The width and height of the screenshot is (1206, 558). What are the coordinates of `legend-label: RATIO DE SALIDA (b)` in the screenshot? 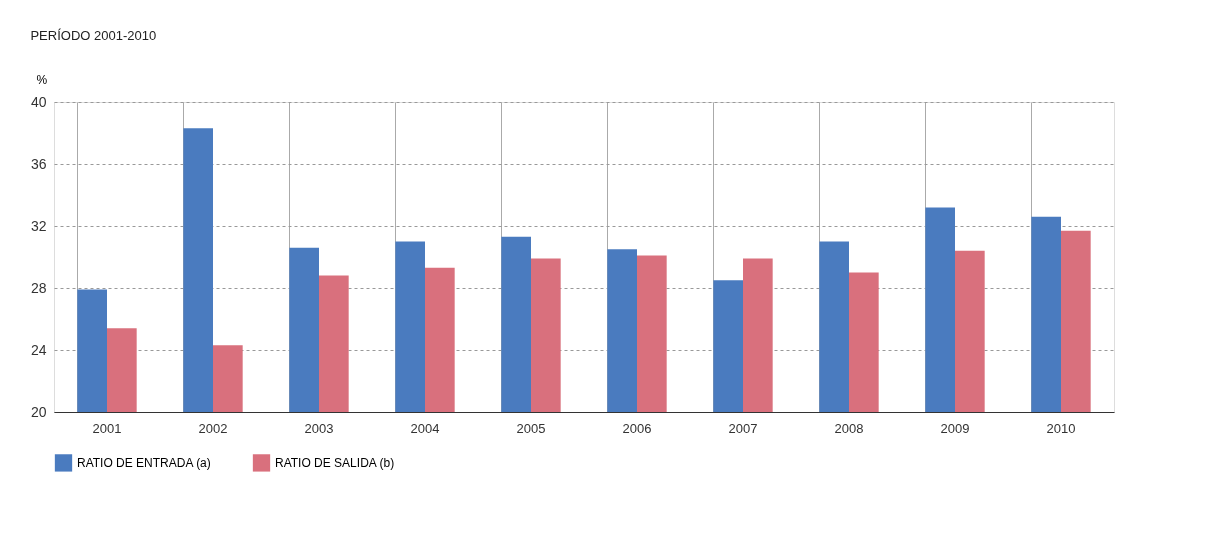 It's located at (335, 462).